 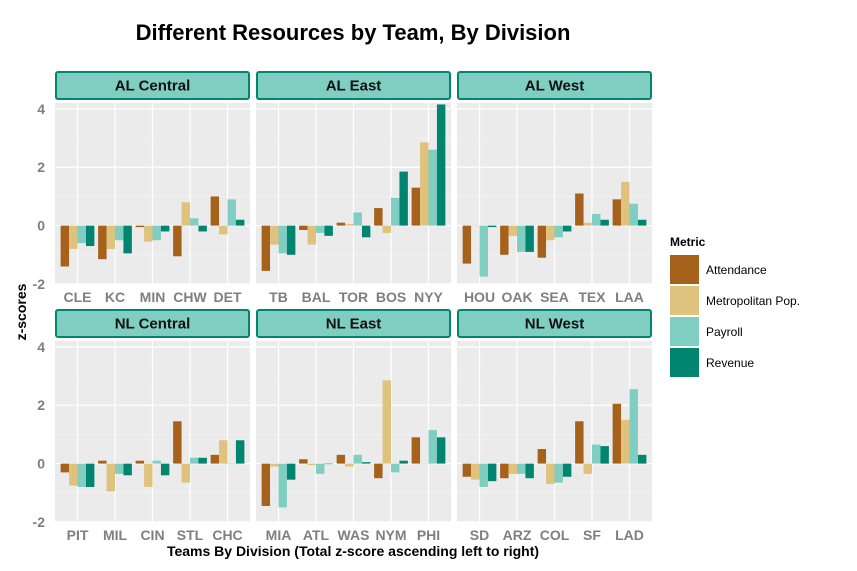 What do you see at coordinates (357, 219) in the screenshot?
I see `bar-tor-payroll` at bounding box center [357, 219].